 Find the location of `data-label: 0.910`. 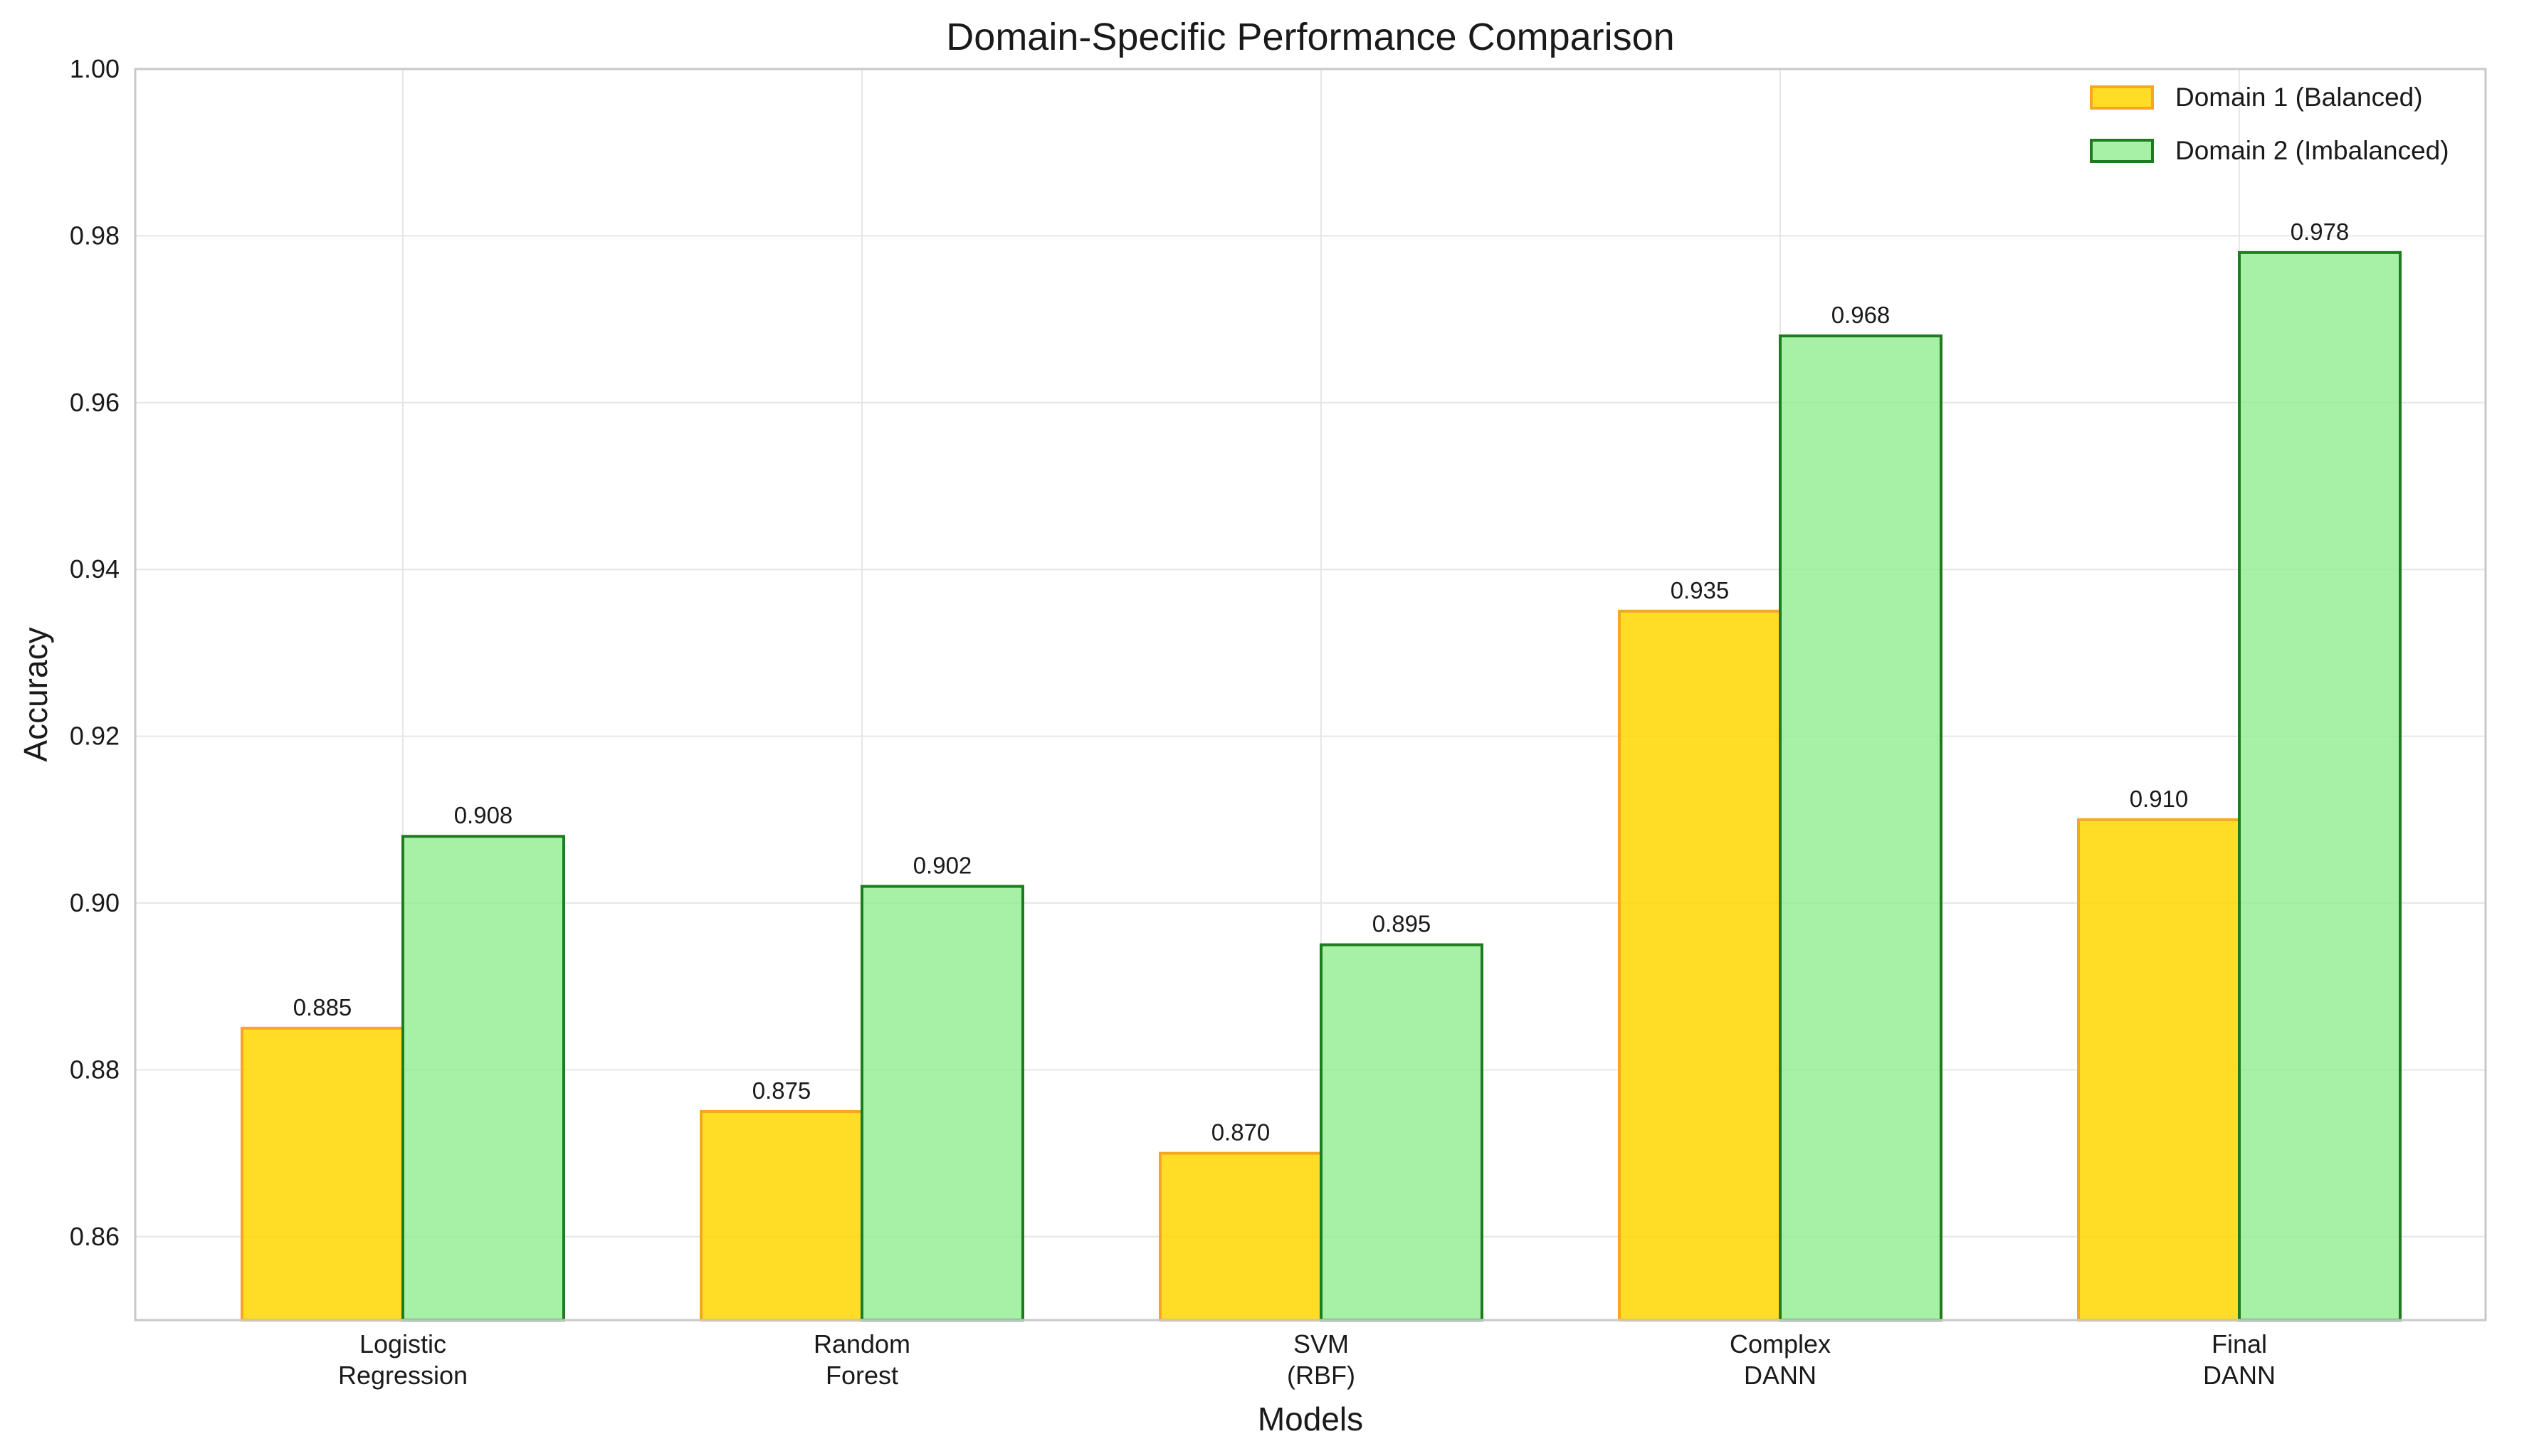

data-label: 0.910 is located at coordinates (2159, 799).